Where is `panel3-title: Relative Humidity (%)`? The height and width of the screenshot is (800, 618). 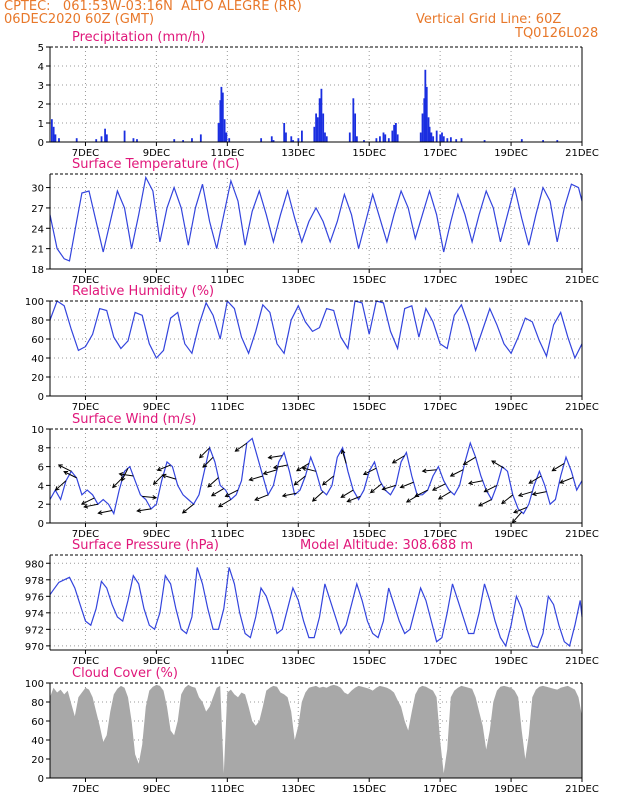 panel3-title: Relative Humidity (%) is located at coordinates (143, 291).